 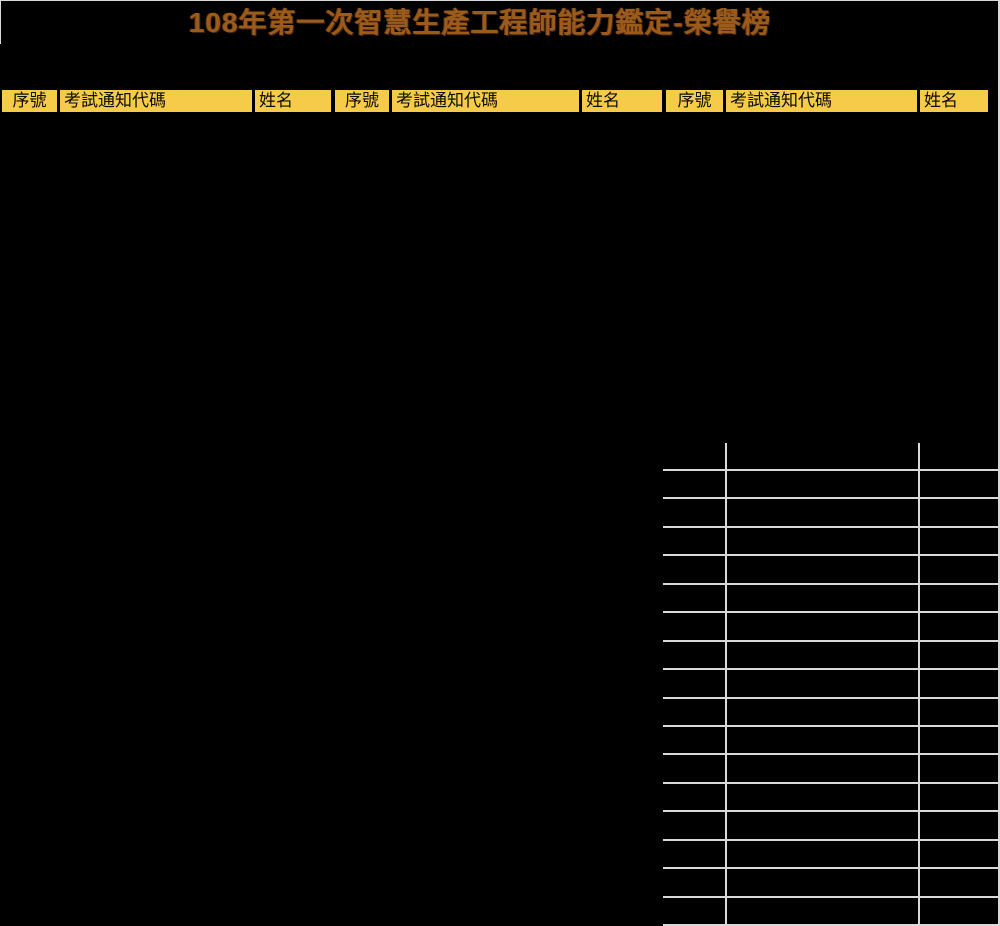 I want to click on sheet-right-border-line, so click(x=999, y=463).